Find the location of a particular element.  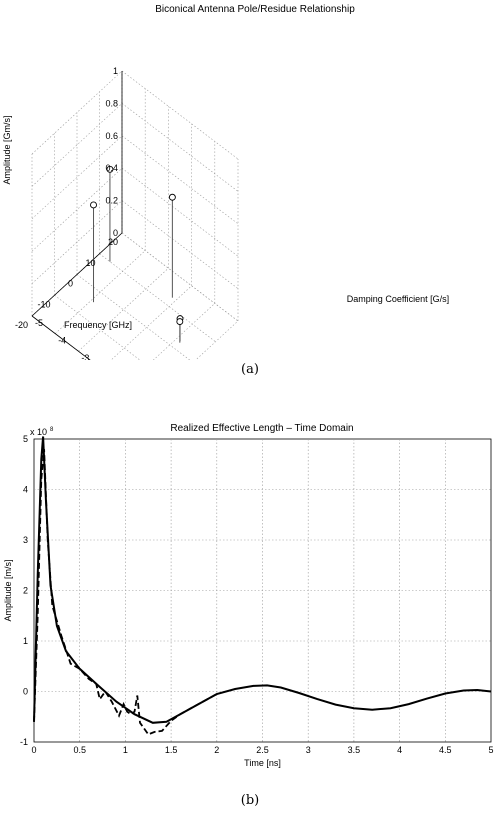

x-axis-label: Damping Coefficient [G/s] is located at coordinates (398, 299).